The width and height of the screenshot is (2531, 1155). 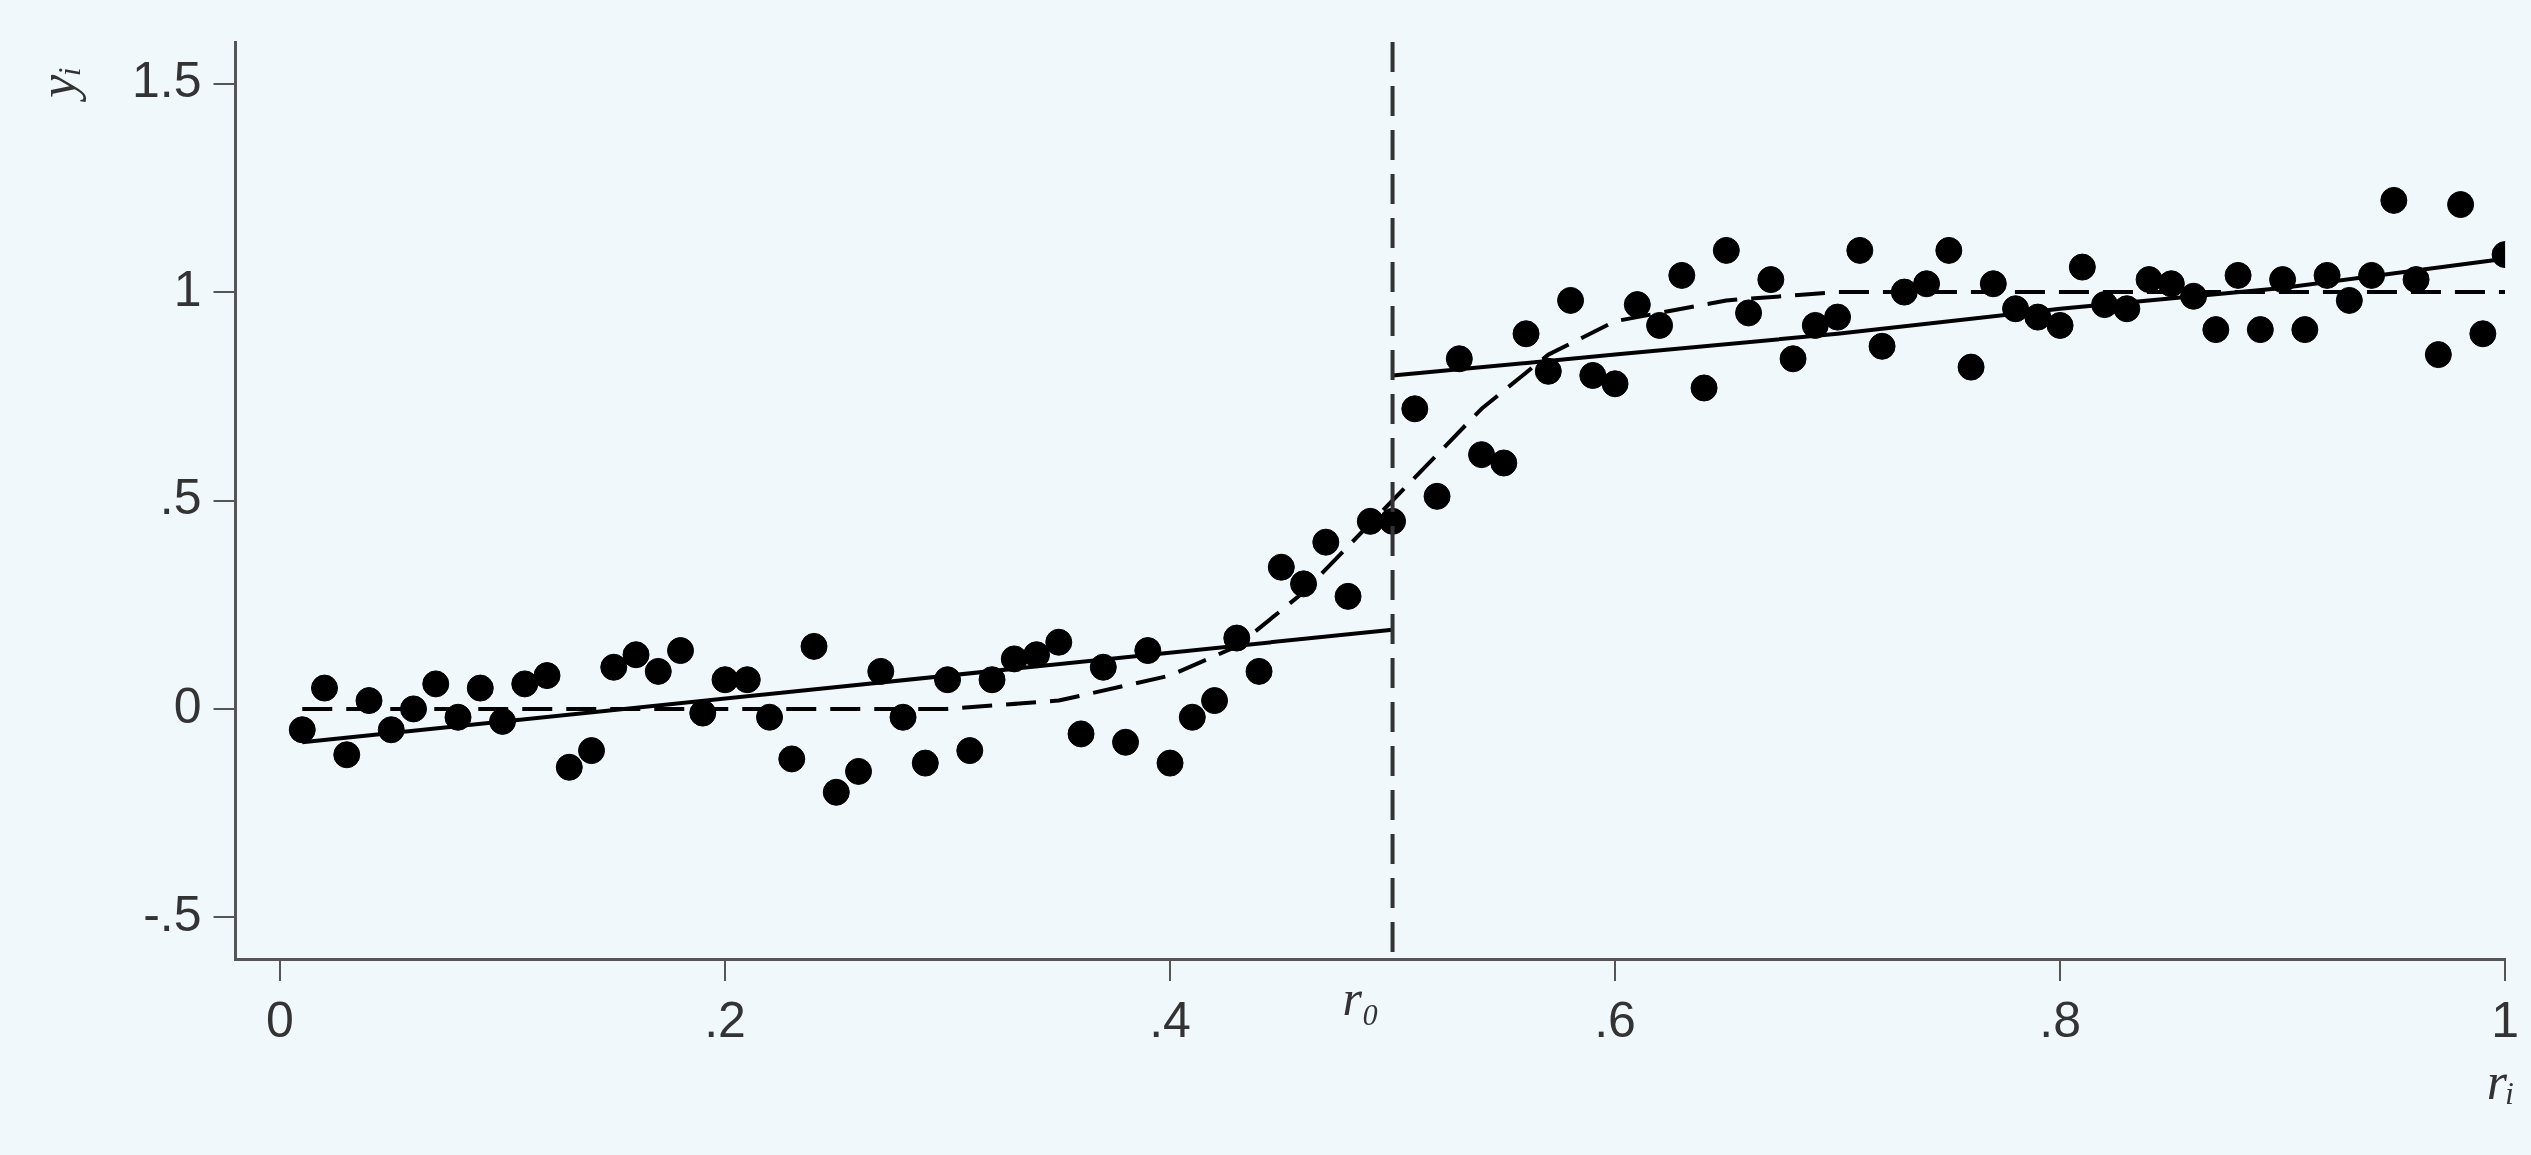 What do you see at coordinates (2501, 1081) in the screenshot?
I see `x-axis-title: rᵢ` at bounding box center [2501, 1081].